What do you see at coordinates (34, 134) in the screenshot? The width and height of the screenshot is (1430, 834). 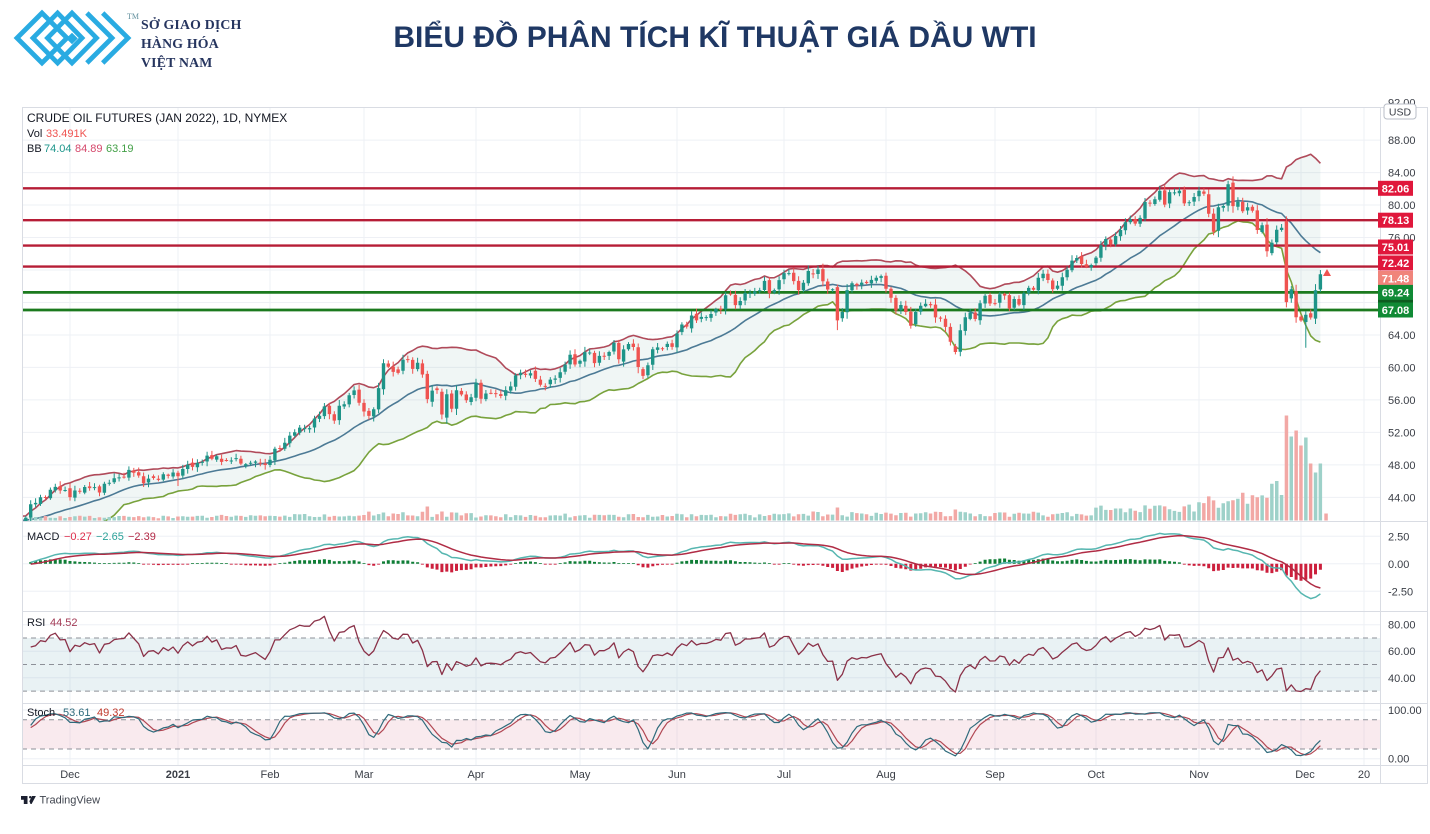 I see `svg-text: Vol` at bounding box center [34, 134].